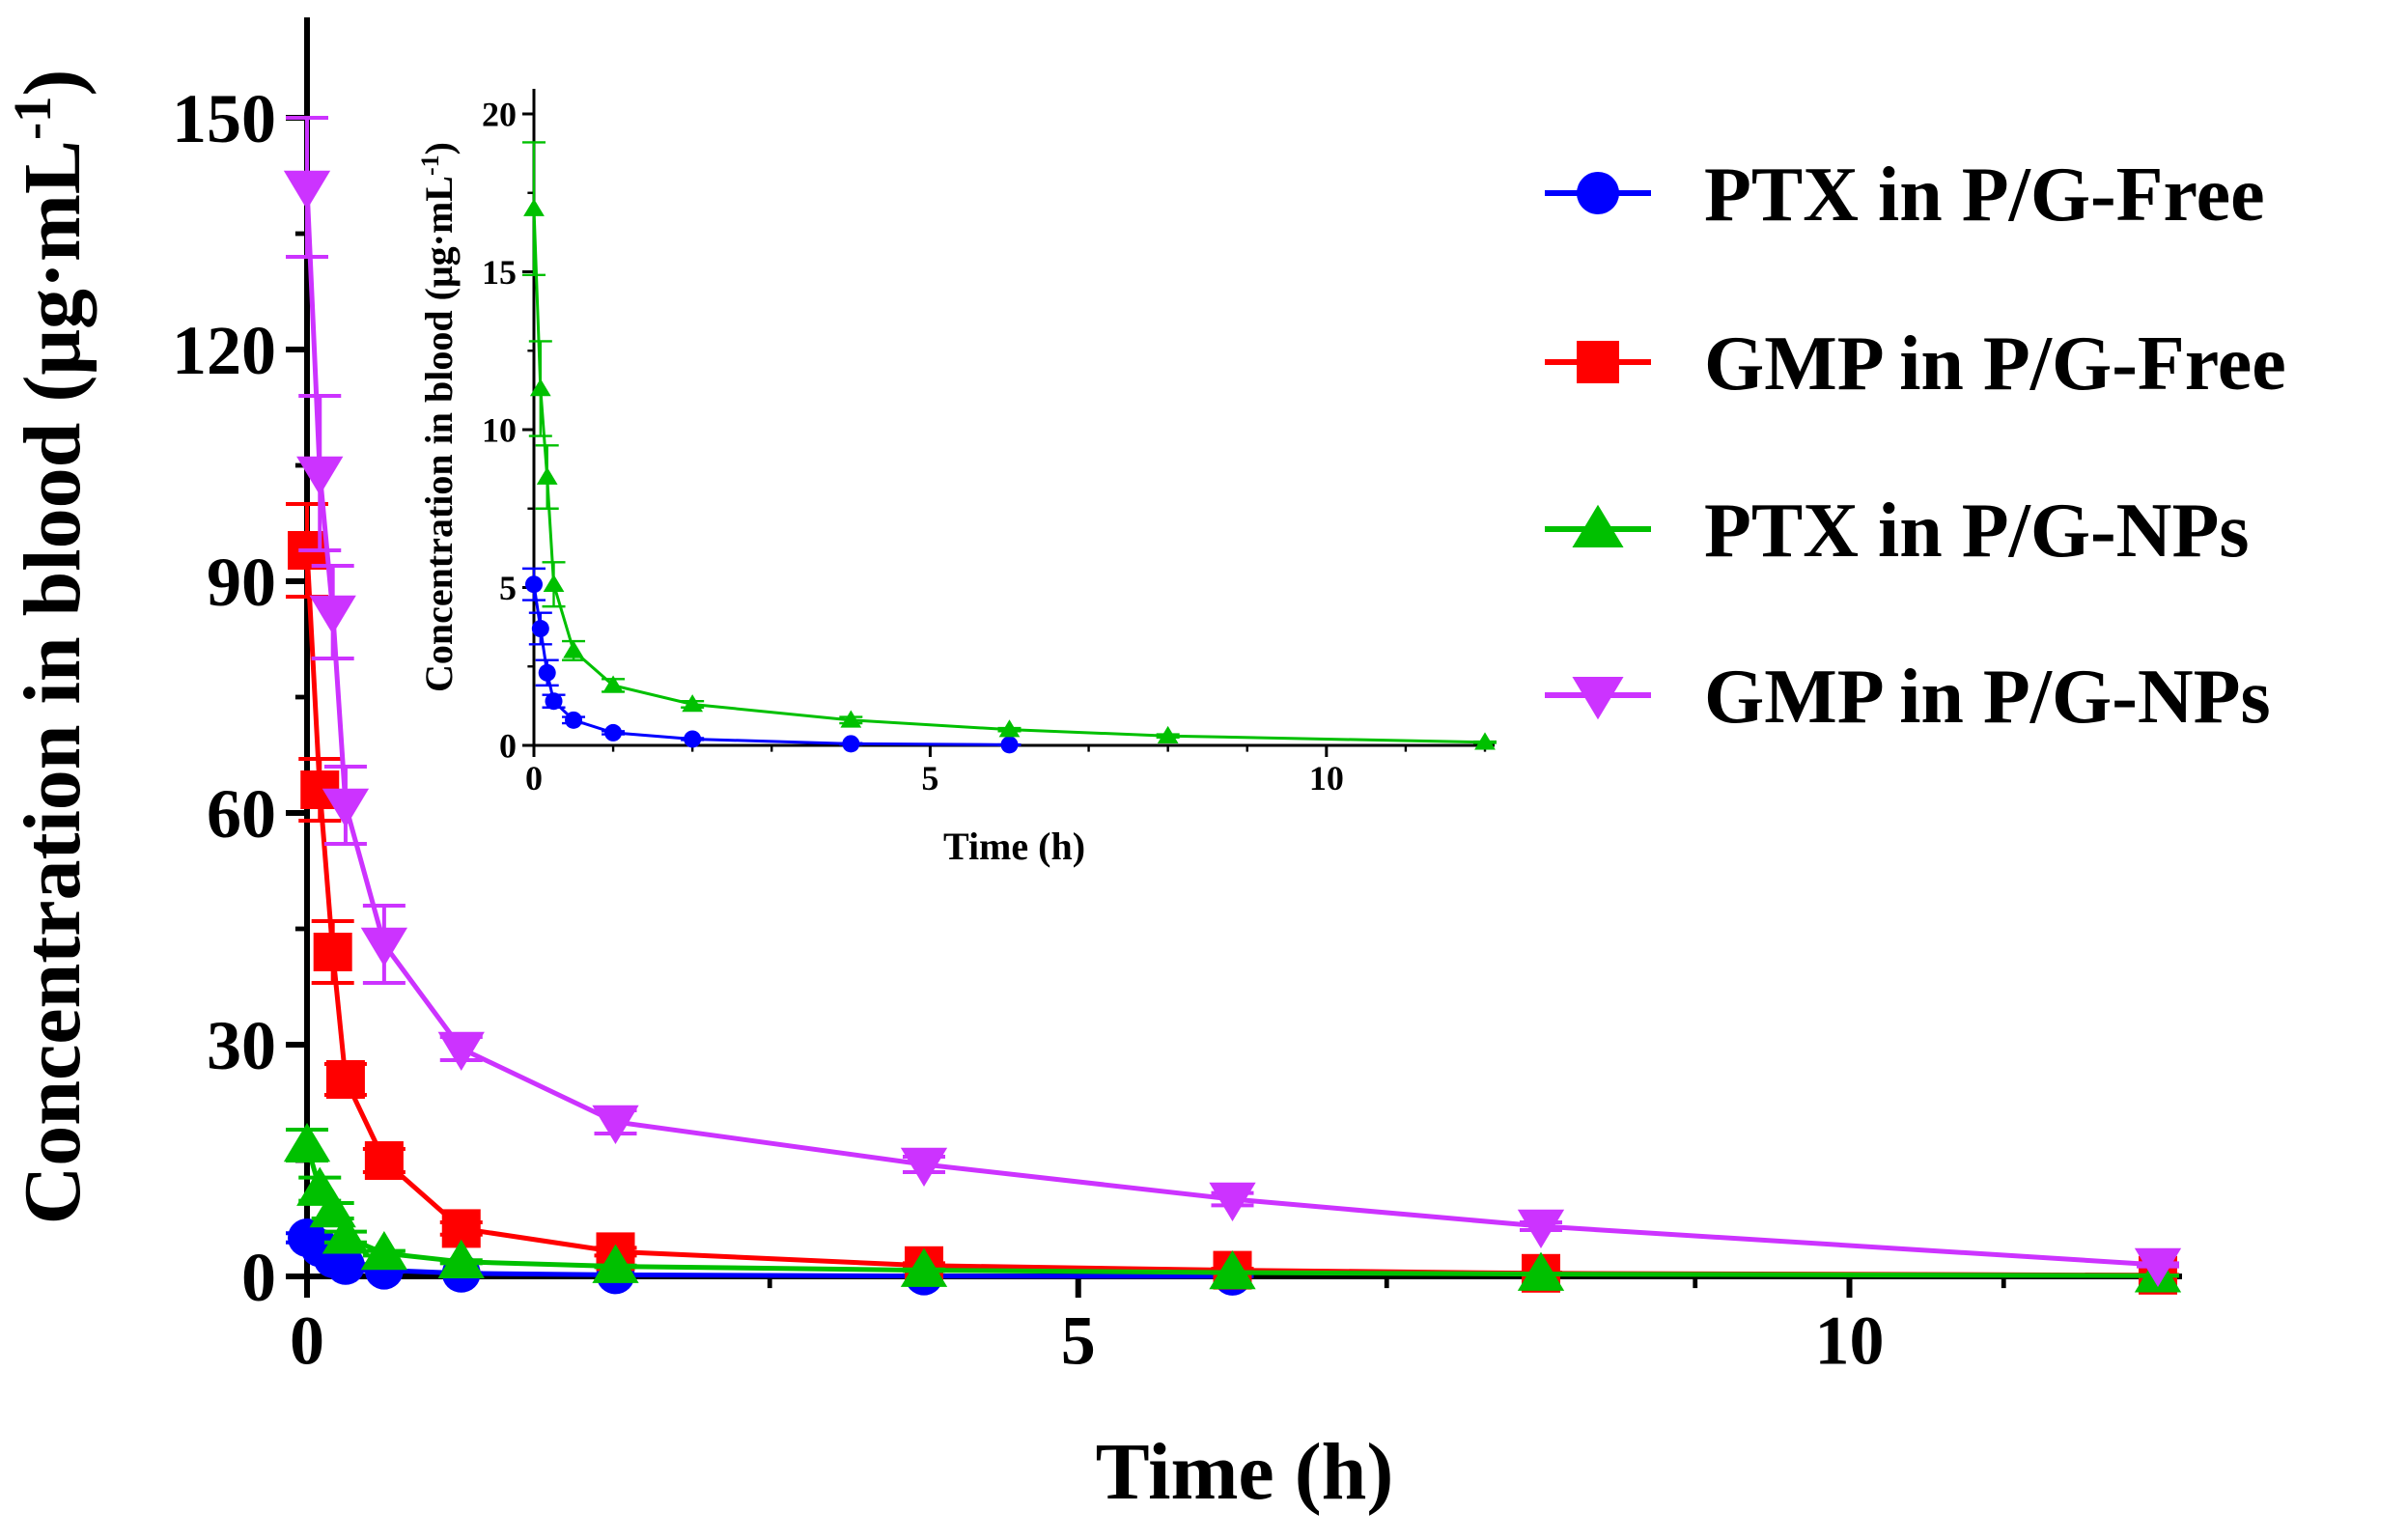  Describe the element at coordinates (307, 1341) in the screenshot. I see `main-x-tick-label: 0` at that location.